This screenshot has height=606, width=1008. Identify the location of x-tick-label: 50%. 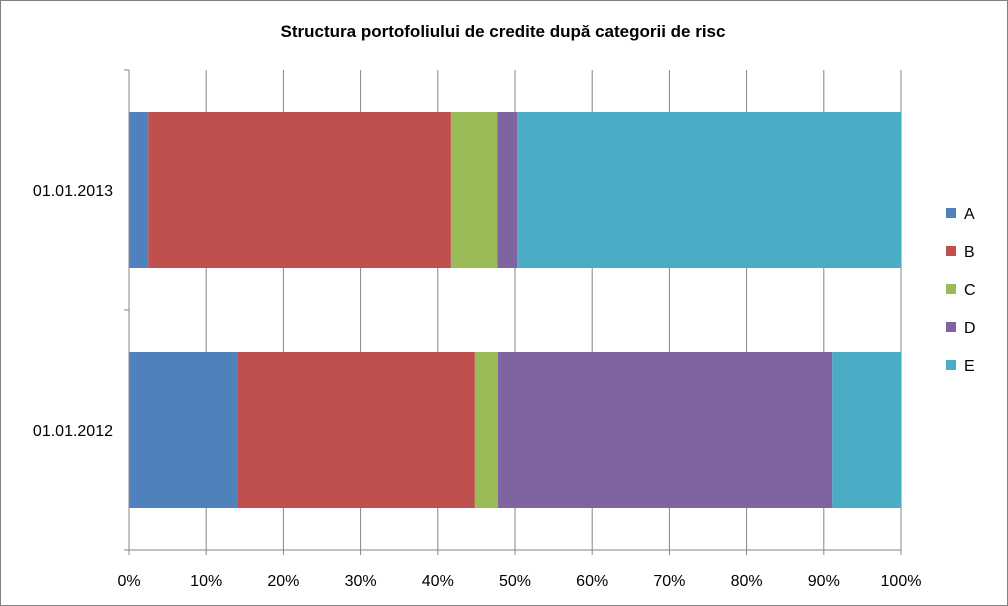
(515, 581).